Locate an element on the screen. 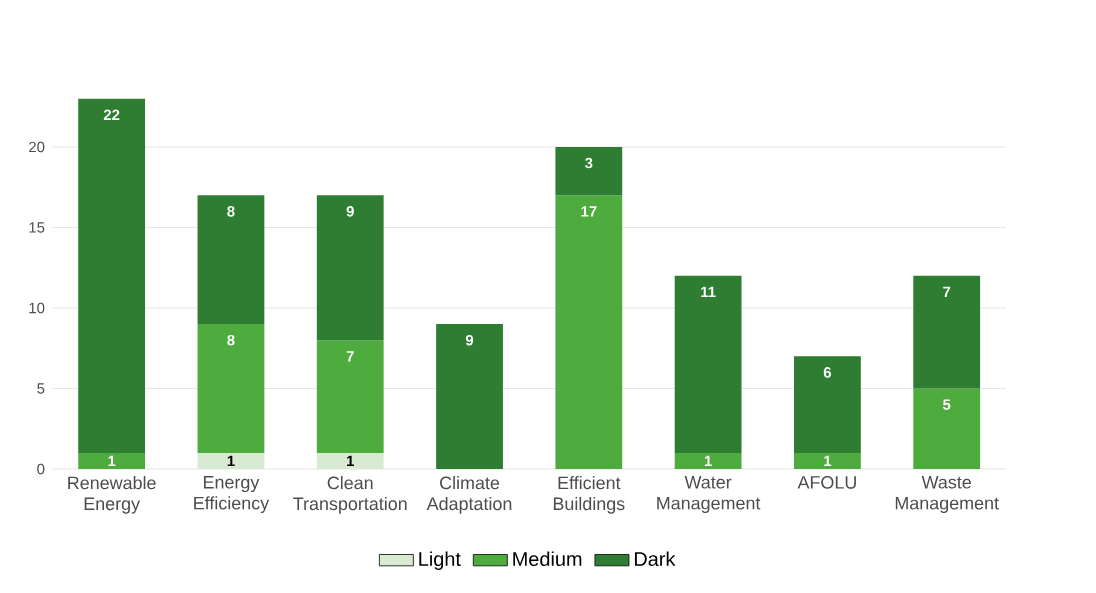 This screenshot has width=1096, height=593. x-tick-label: Climate Adaptation is located at coordinates (469, 495).